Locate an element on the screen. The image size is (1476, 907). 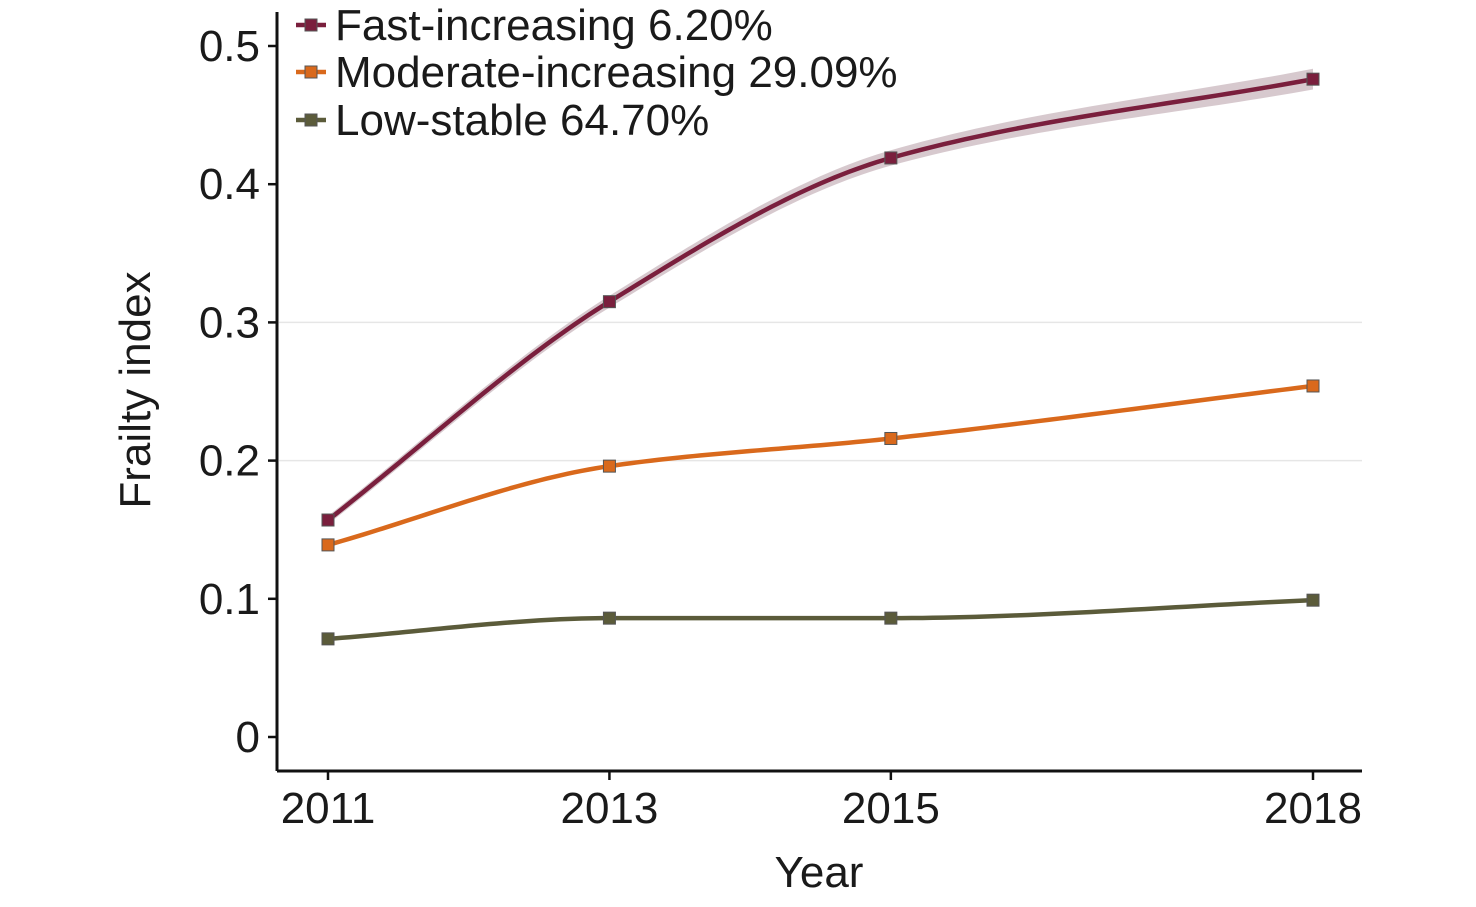
y-axis-title: Frailty index is located at coordinates (135, 389).